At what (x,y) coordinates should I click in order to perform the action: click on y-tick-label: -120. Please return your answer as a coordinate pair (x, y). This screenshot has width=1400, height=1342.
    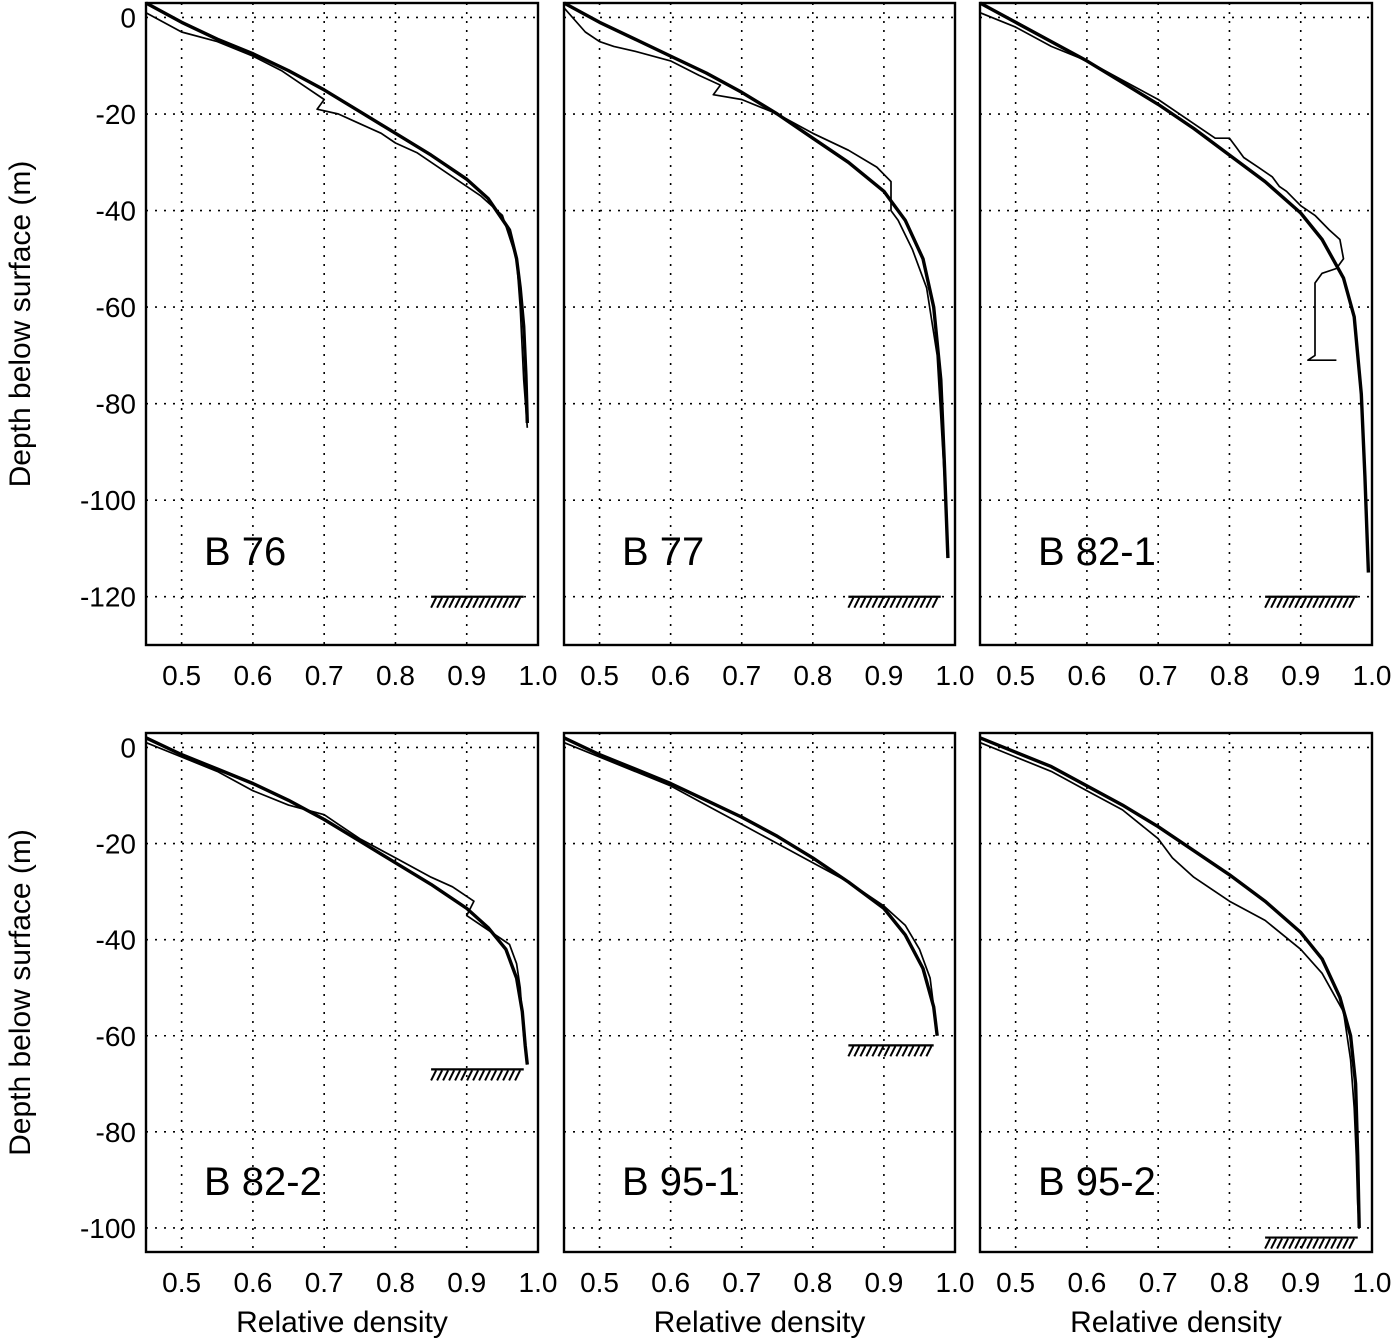
    Looking at the image, I should click on (108, 597).